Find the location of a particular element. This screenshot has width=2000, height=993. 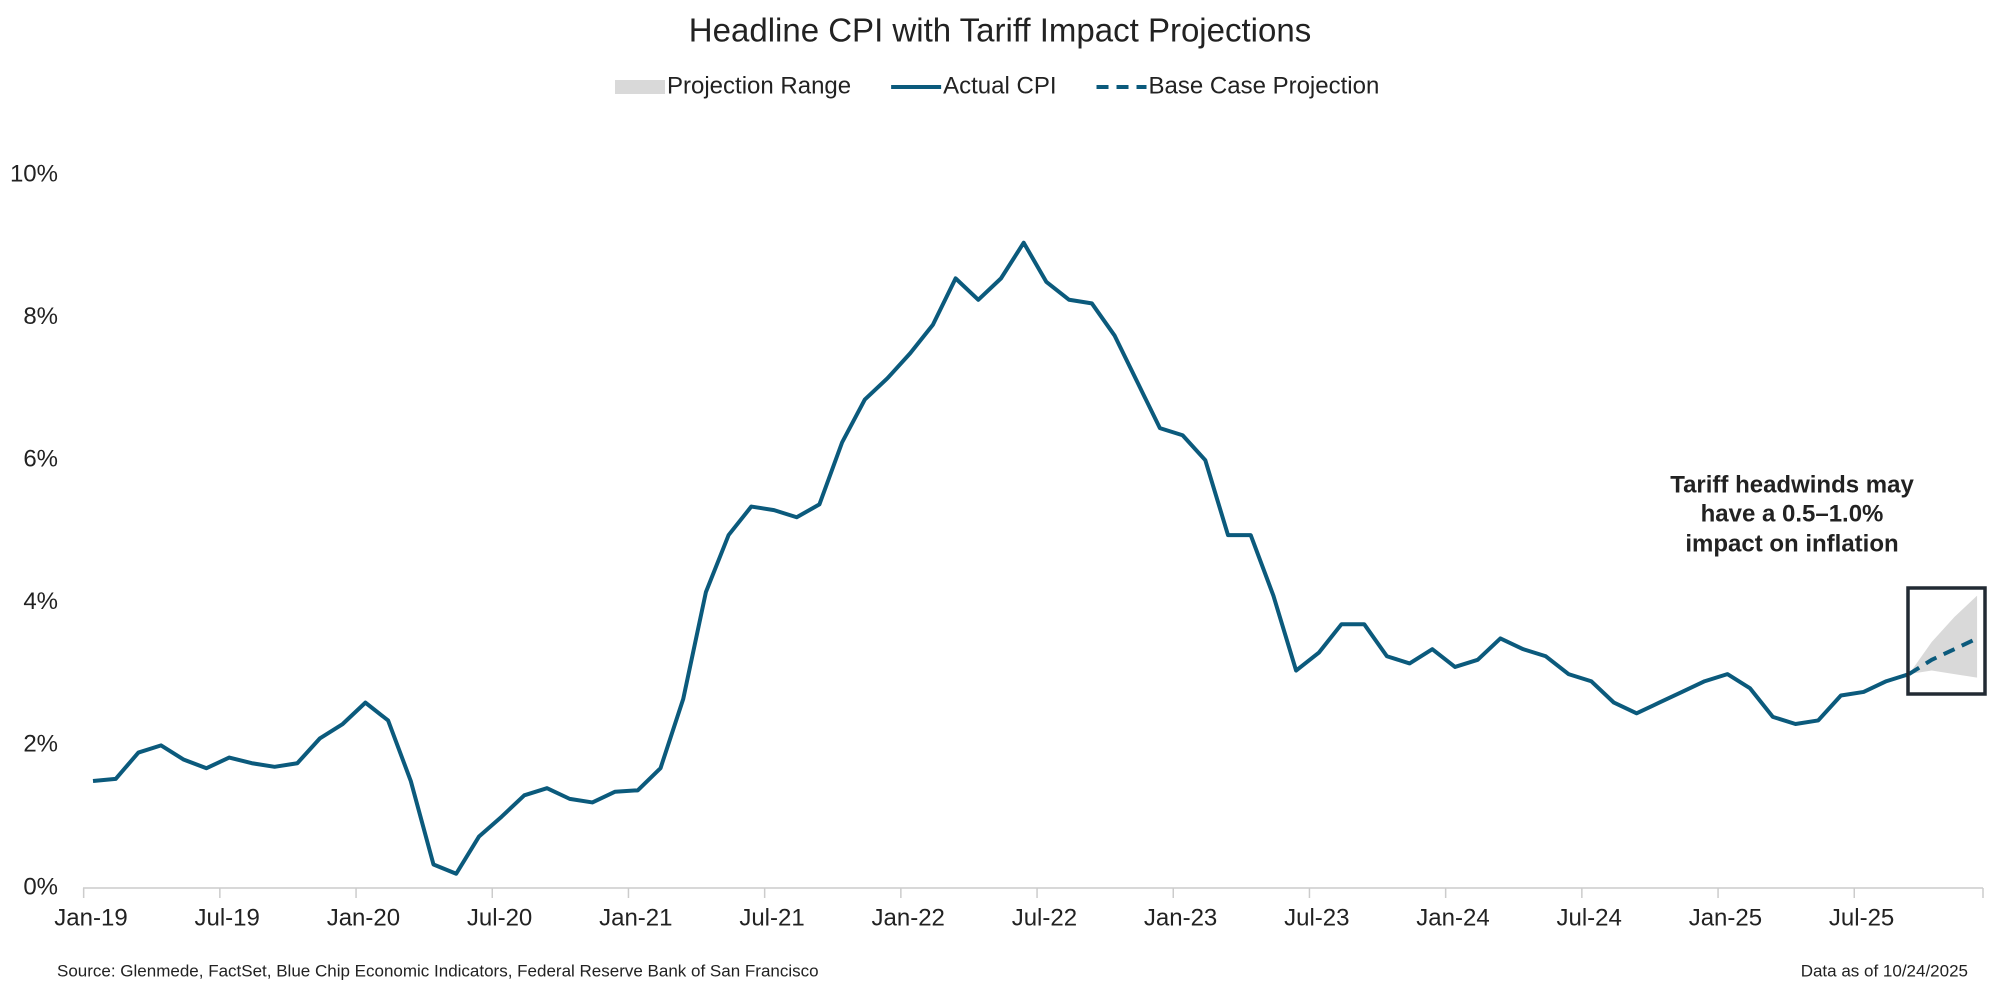

x-tick-label: Jul-24 is located at coordinates (1589, 917).